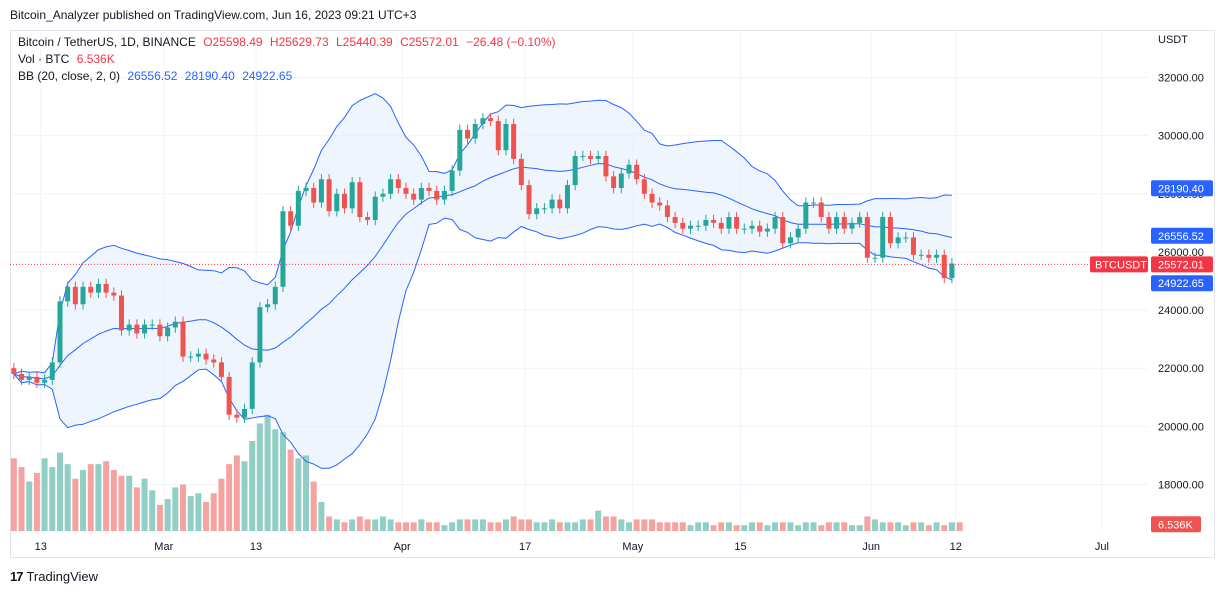  I want to click on y-tick-label: 30000.00, so click(1181, 137).